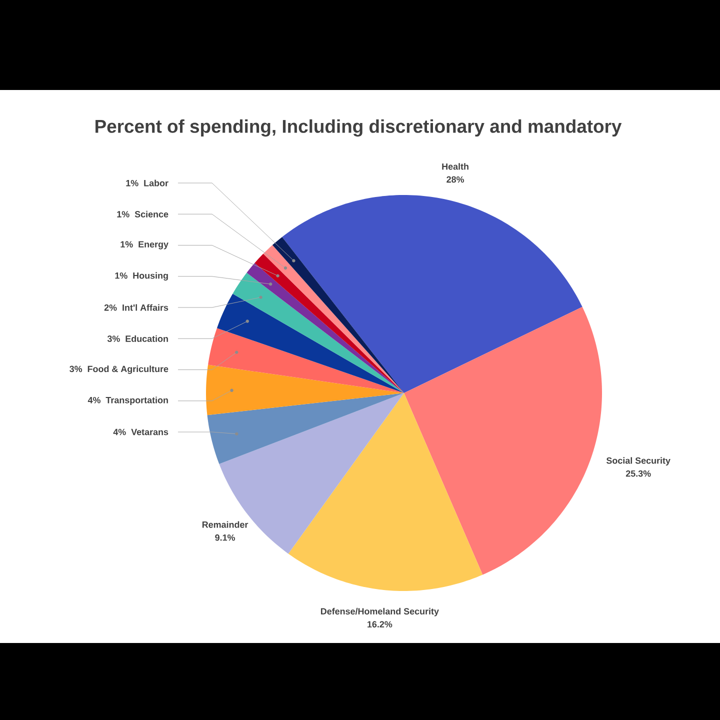 The image size is (720, 720). I want to click on slice-label: Education, so click(147, 338).